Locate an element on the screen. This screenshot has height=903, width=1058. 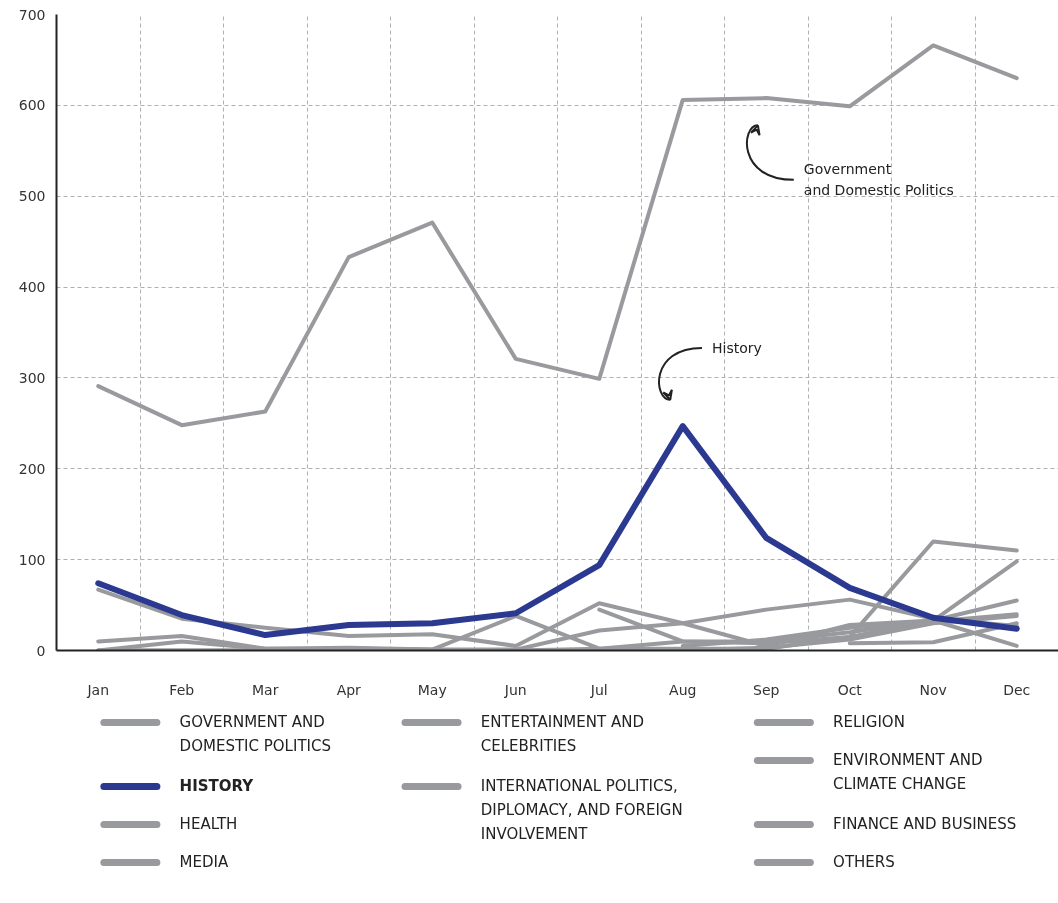
x-tick-label: Feb is located at coordinates (182, 689).